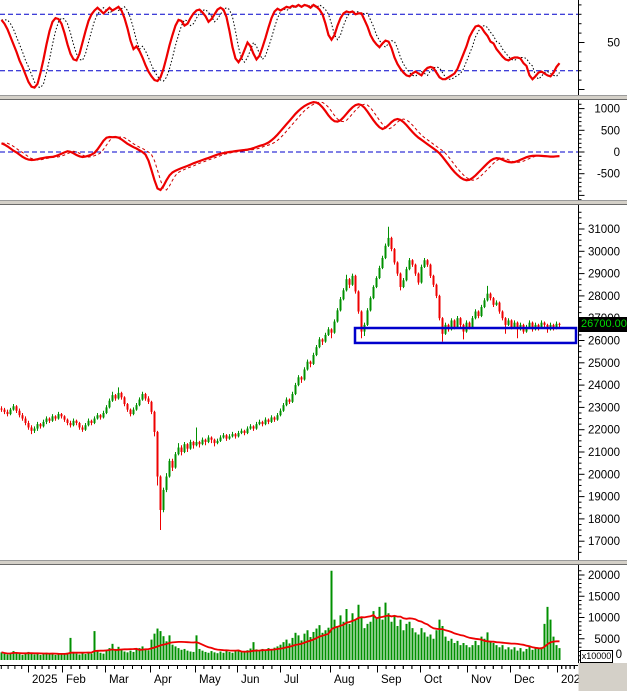 The height and width of the screenshot is (691, 627). What do you see at coordinates (607, 110) in the screenshot?
I see `axis-tick-label: 1000` at bounding box center [607, 110].